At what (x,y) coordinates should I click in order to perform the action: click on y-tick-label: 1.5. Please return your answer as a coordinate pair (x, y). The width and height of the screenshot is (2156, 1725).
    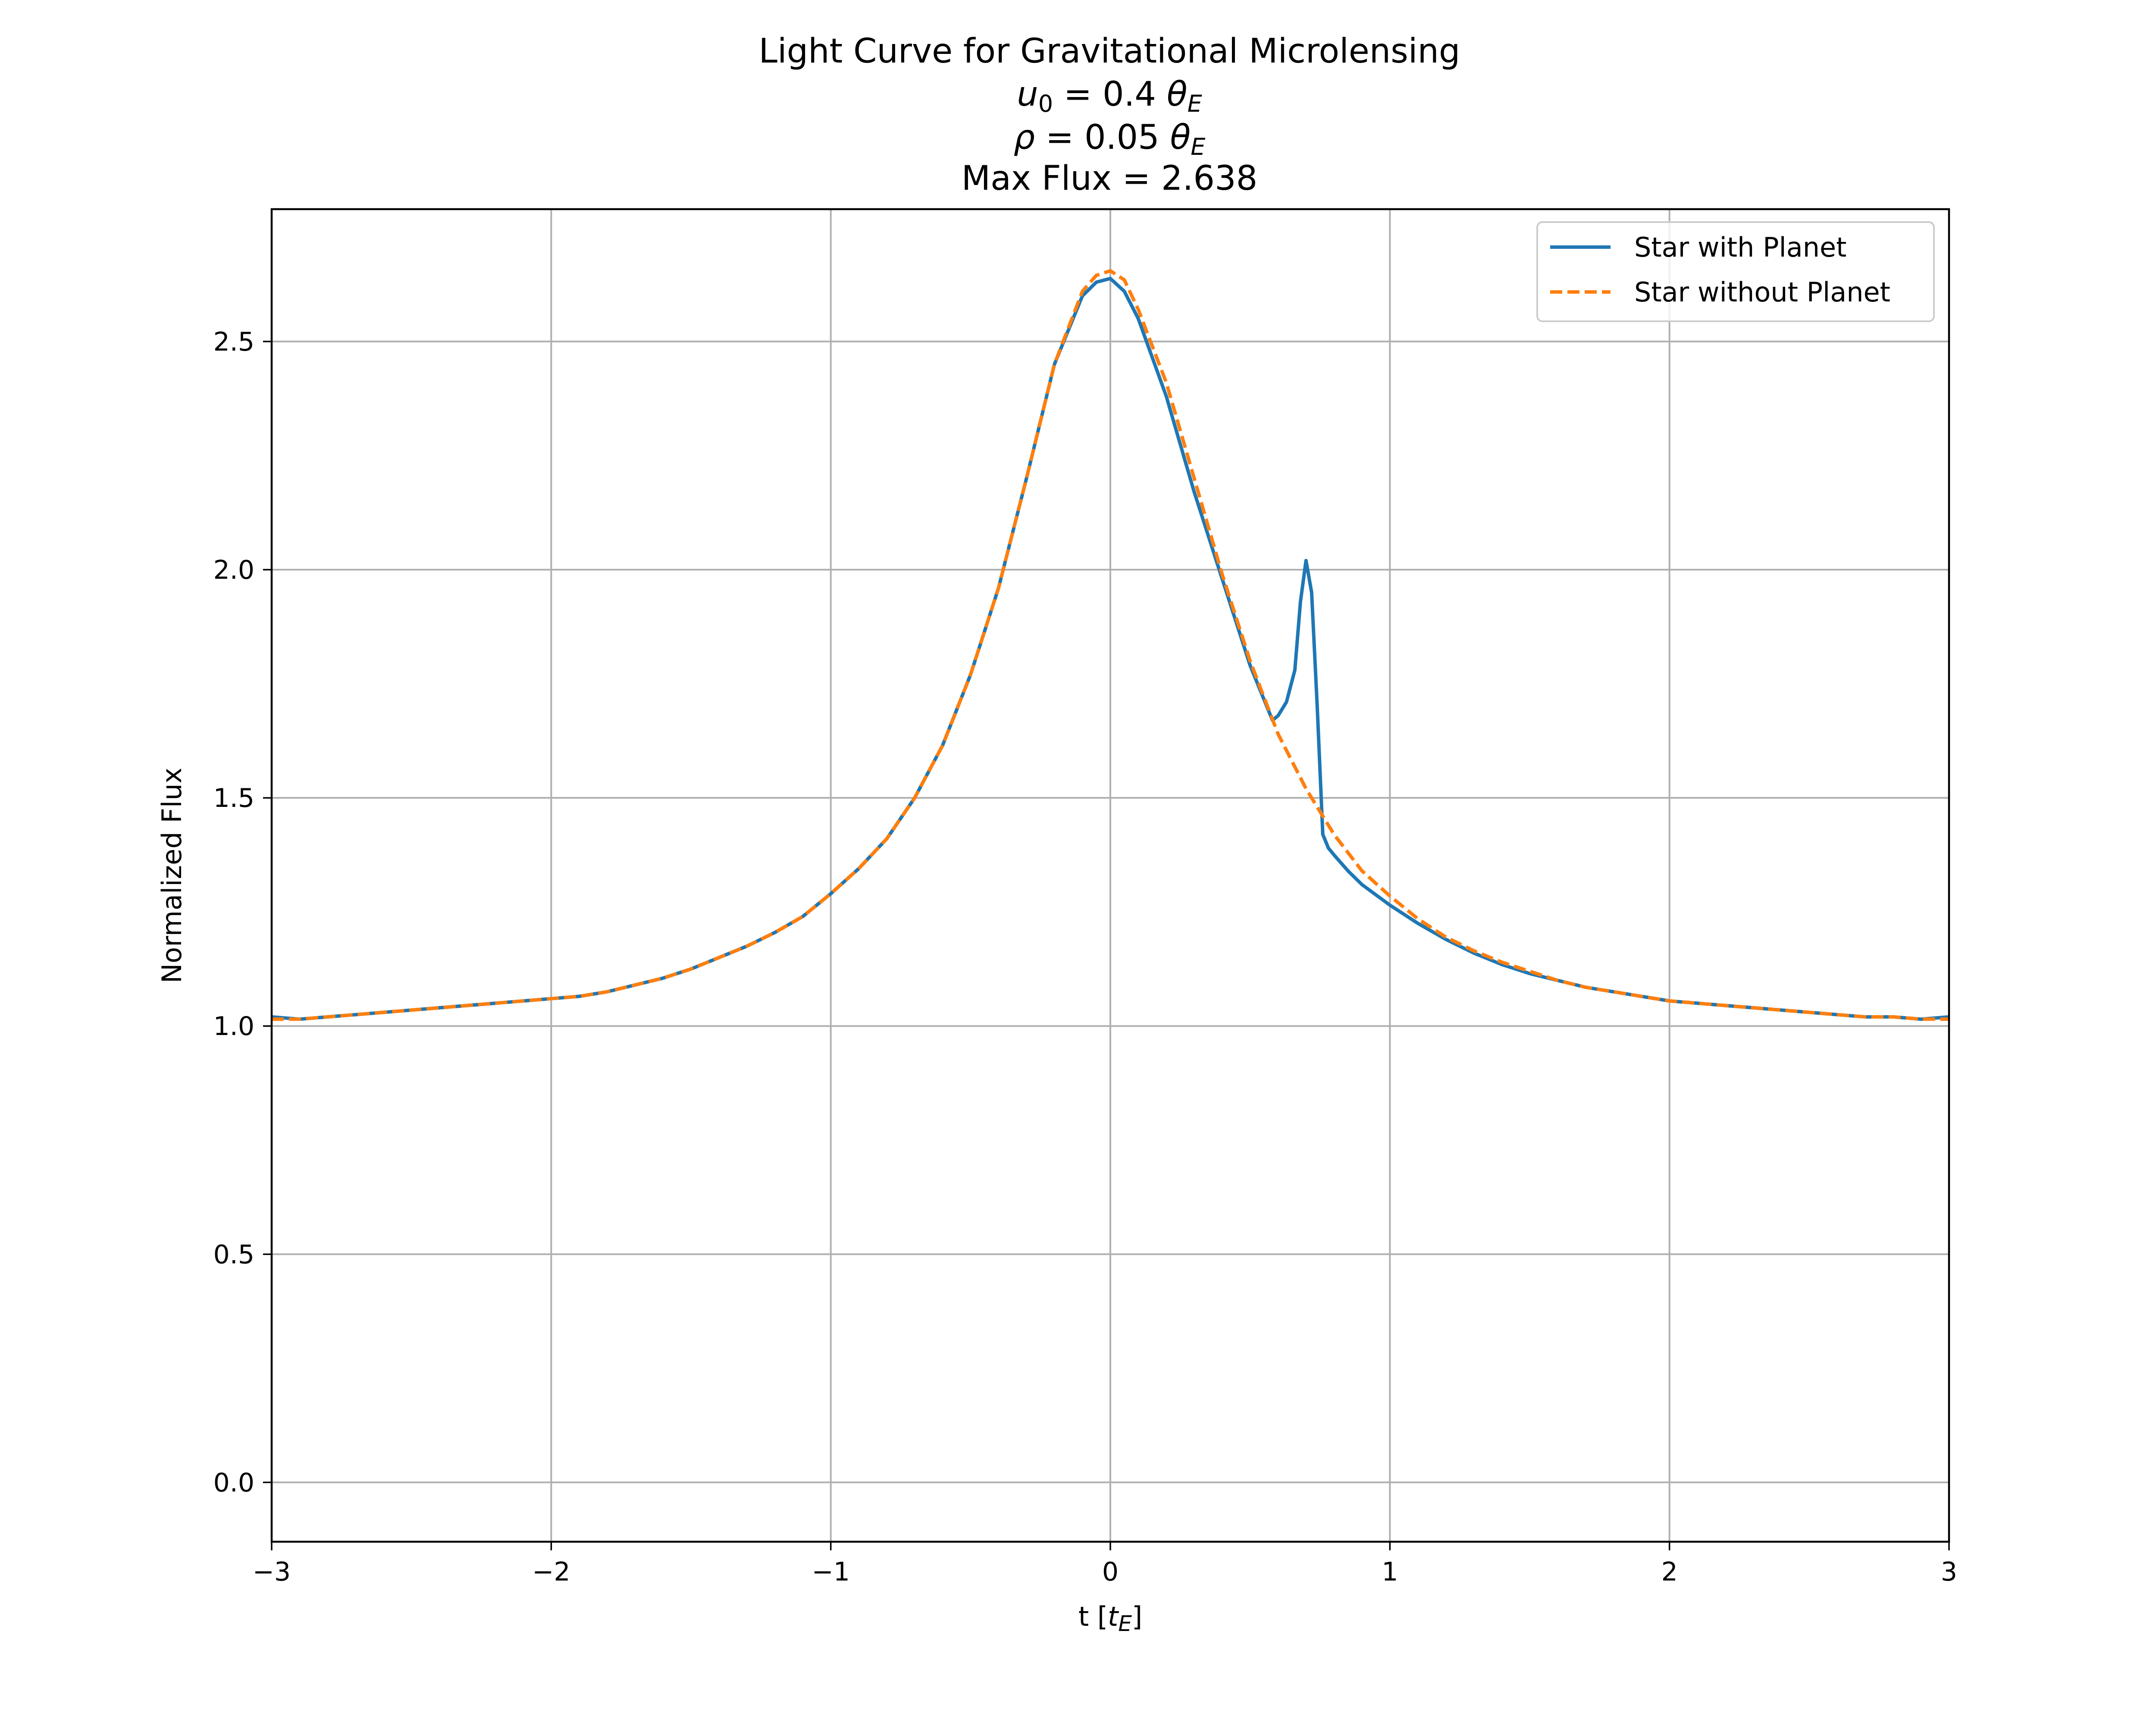
    Looking at the image, I should click on (234, 798).